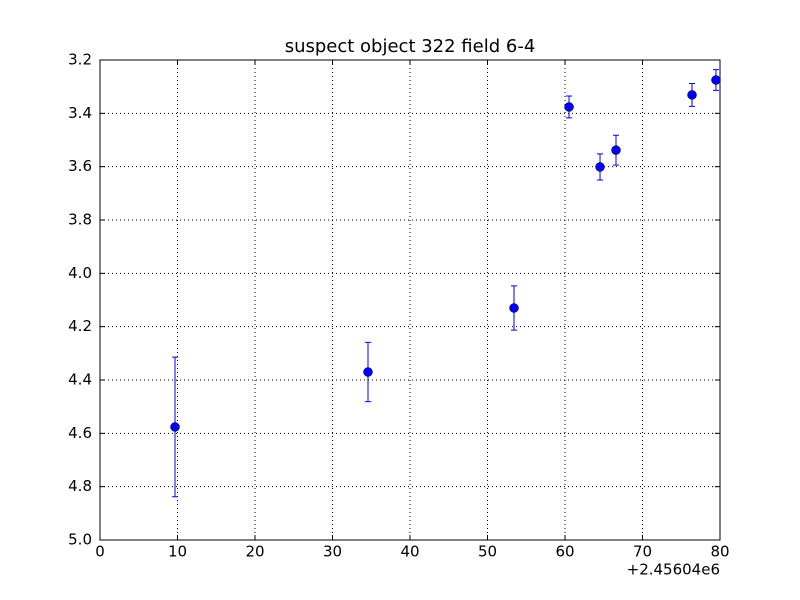 The image size is (800, 600). What do you see at coordinates (80, 380) in the screenshot?
I see `y-tick-label: 4.4` at bounding box center [80, 380].